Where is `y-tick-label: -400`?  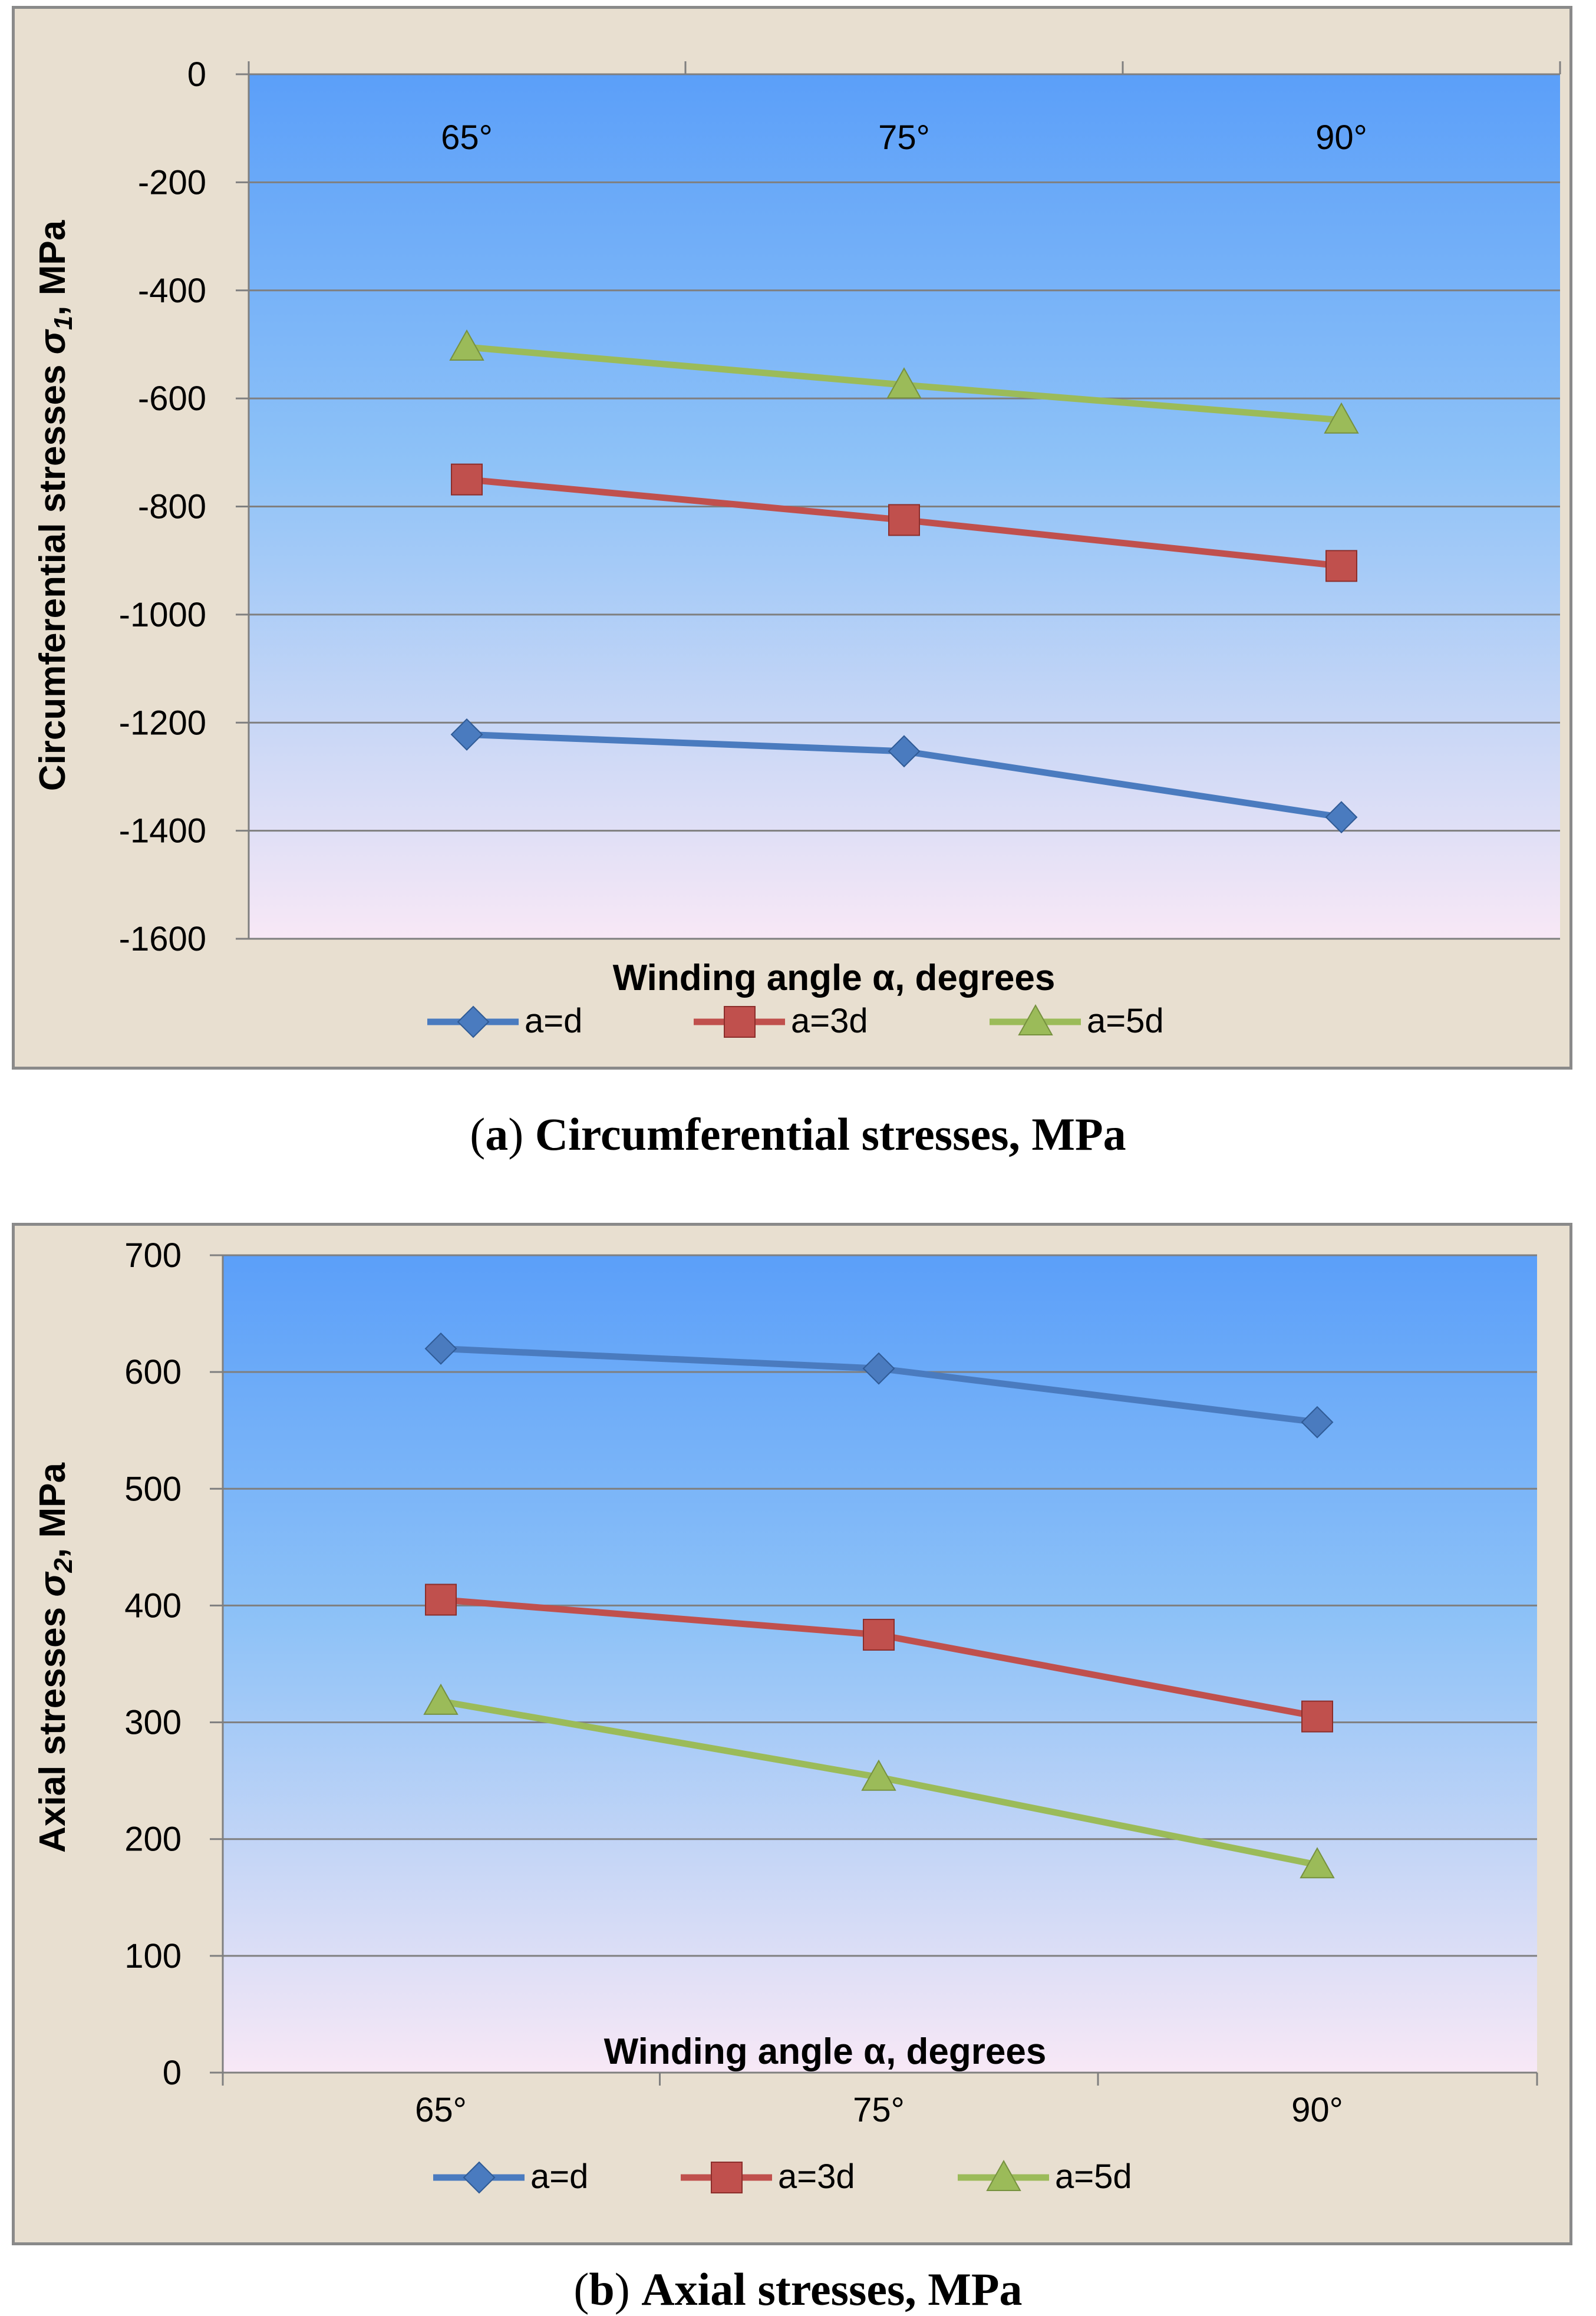
y-tick-label: -400 is located at coordinates (172, 291).